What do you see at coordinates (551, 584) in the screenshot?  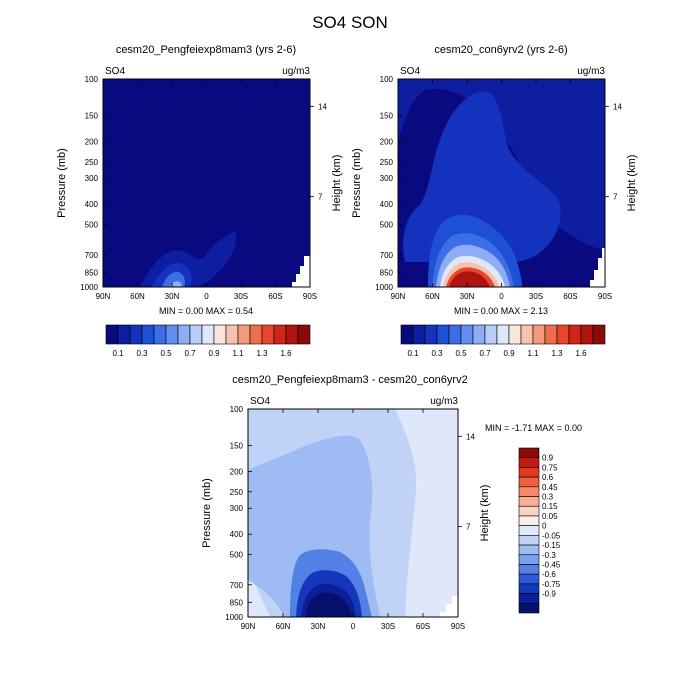 I see `colorbar-label: -0.75` at bounding box center [551, 584].